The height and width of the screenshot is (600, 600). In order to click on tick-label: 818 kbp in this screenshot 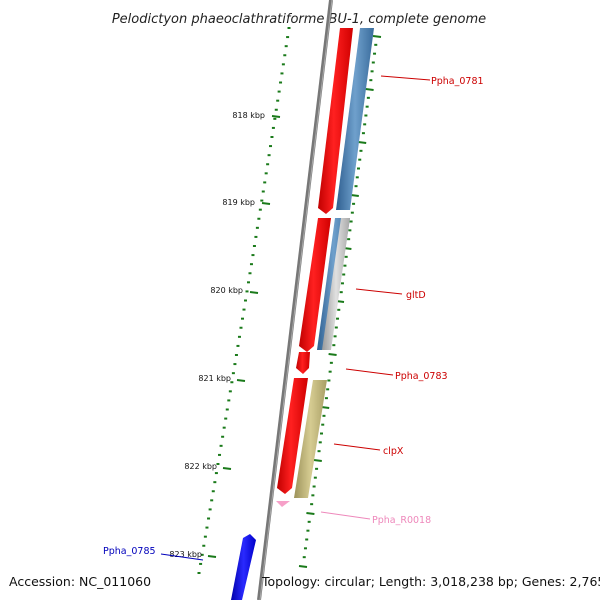, I will do `click(248, 115)`.